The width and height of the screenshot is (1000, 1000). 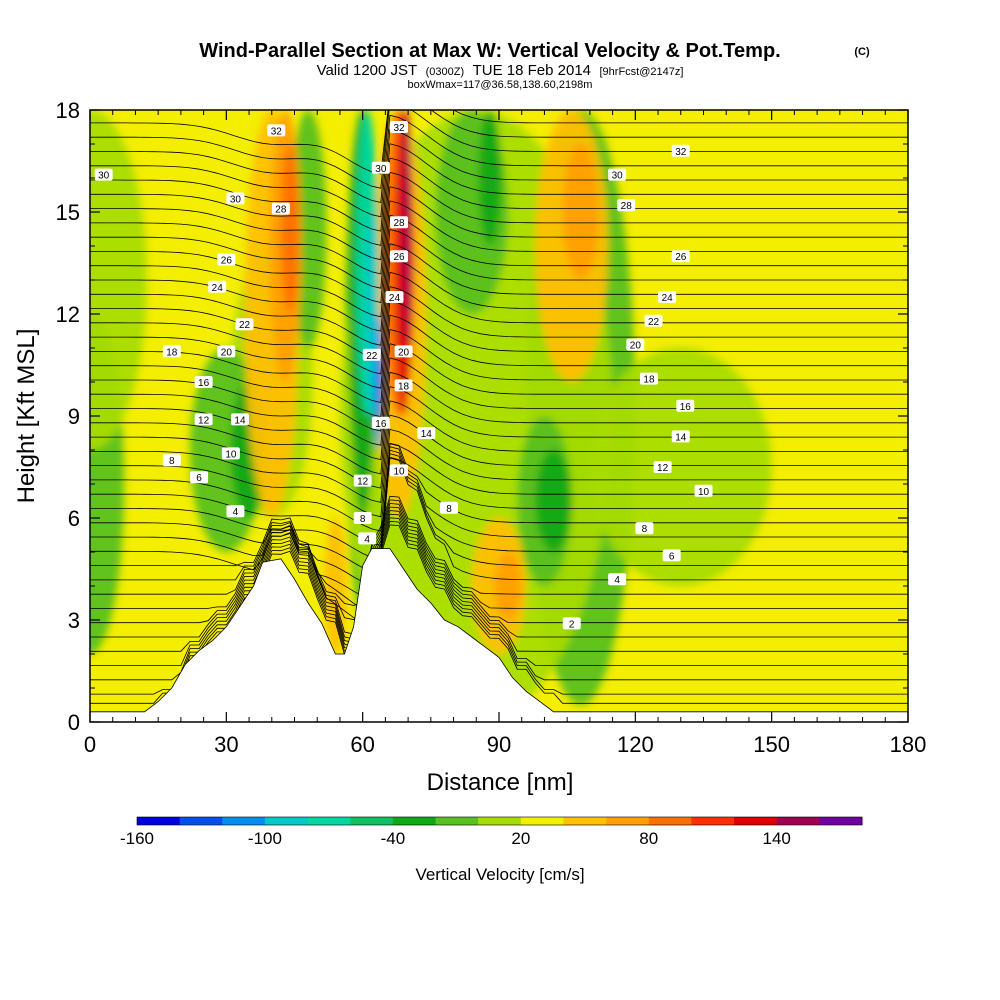 What do you see at coordinates (648, 379) in the screenshot?
I see `contour-label: 18` at bounding box center [648, 379].